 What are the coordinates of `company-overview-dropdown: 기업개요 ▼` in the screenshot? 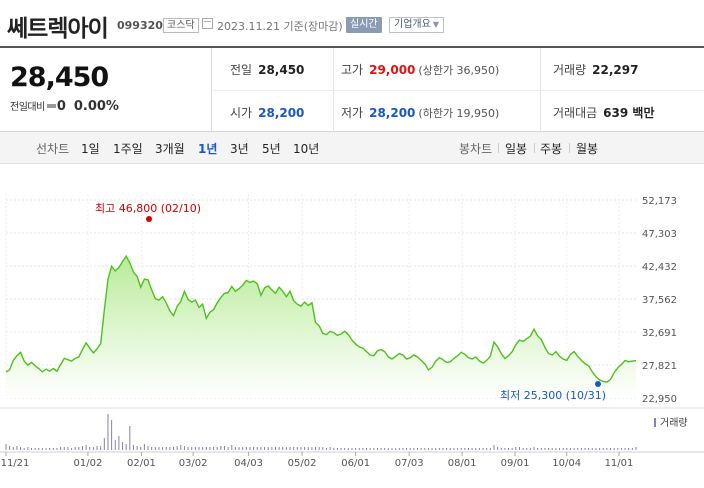 It's located at (416, 25).